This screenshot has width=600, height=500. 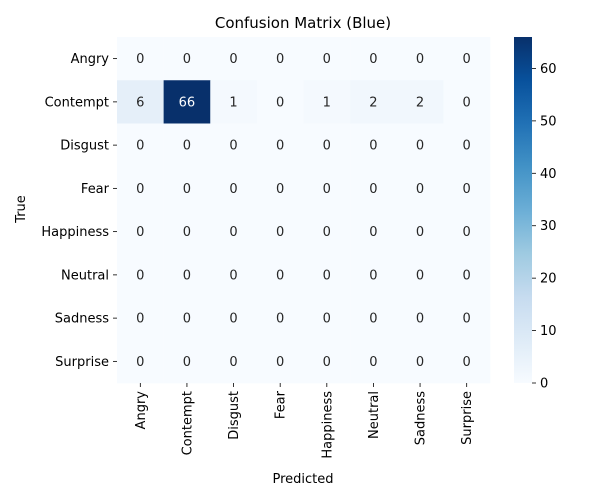 I want to click on cell-value-7-7: 0, so click(x=467, y=362).